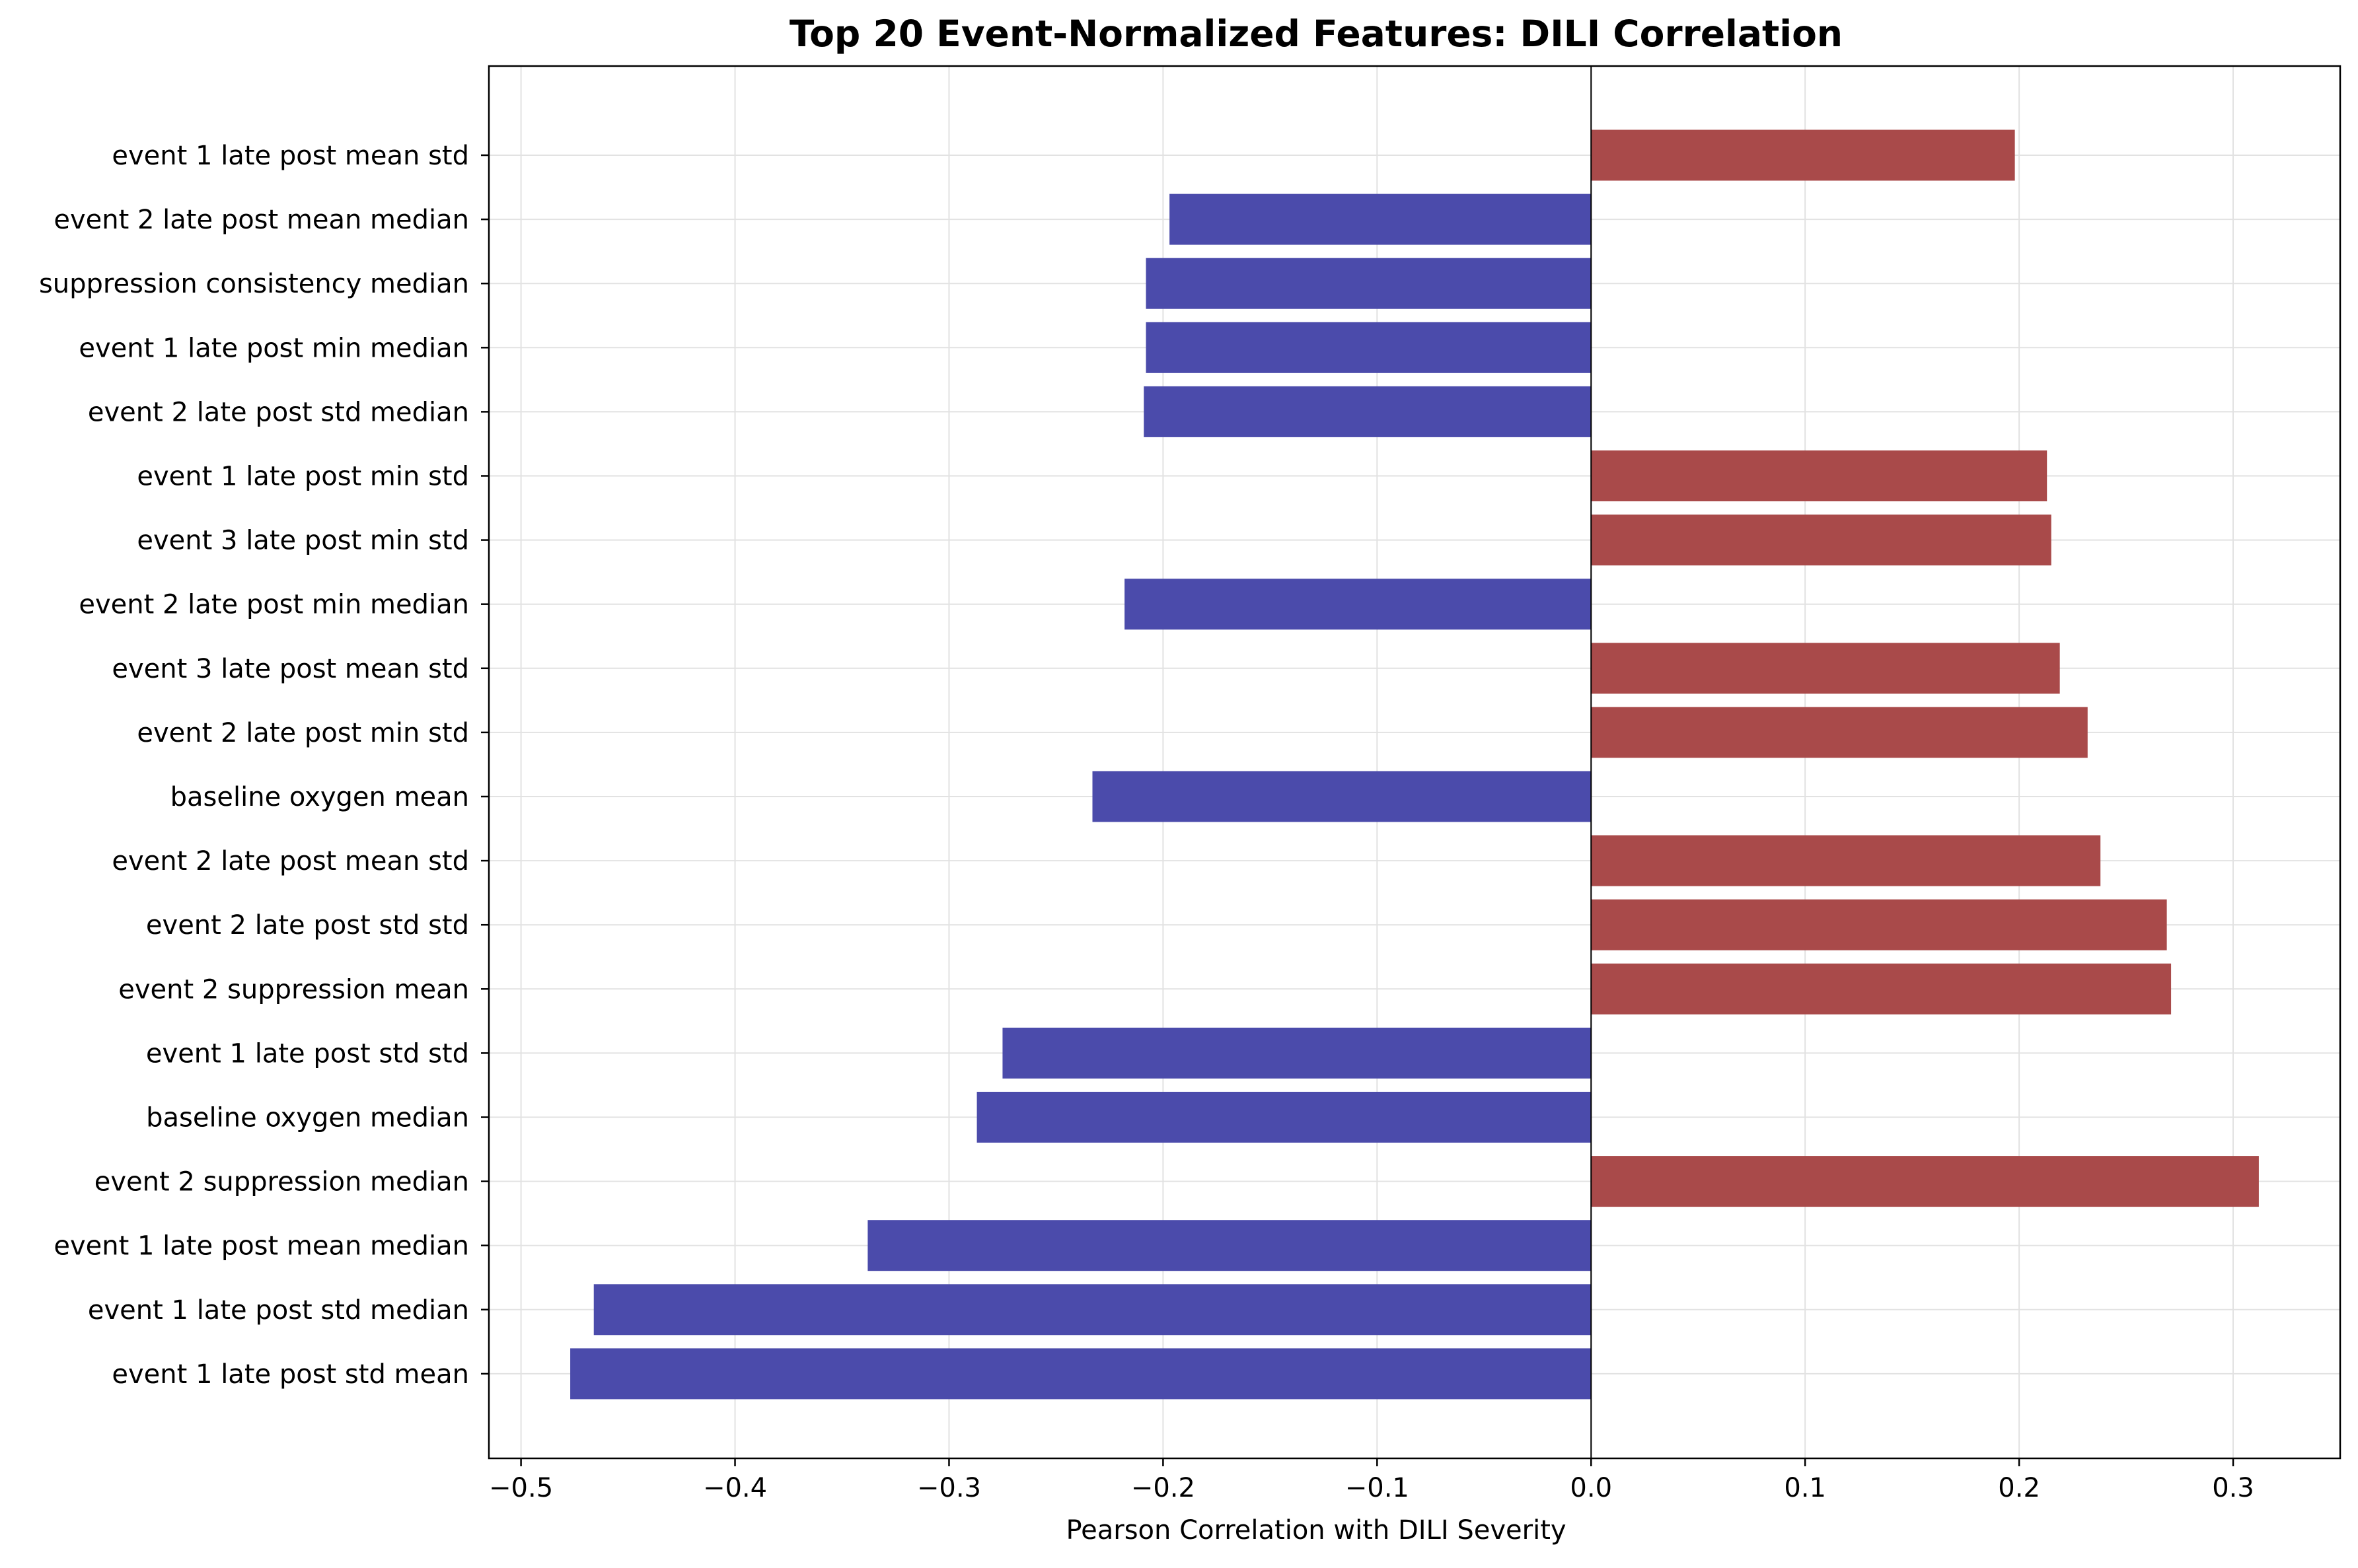  Describe the element at coordinates (1369, 283) in the screenshot. I see `bar-suppression-consistency-median` at that location.